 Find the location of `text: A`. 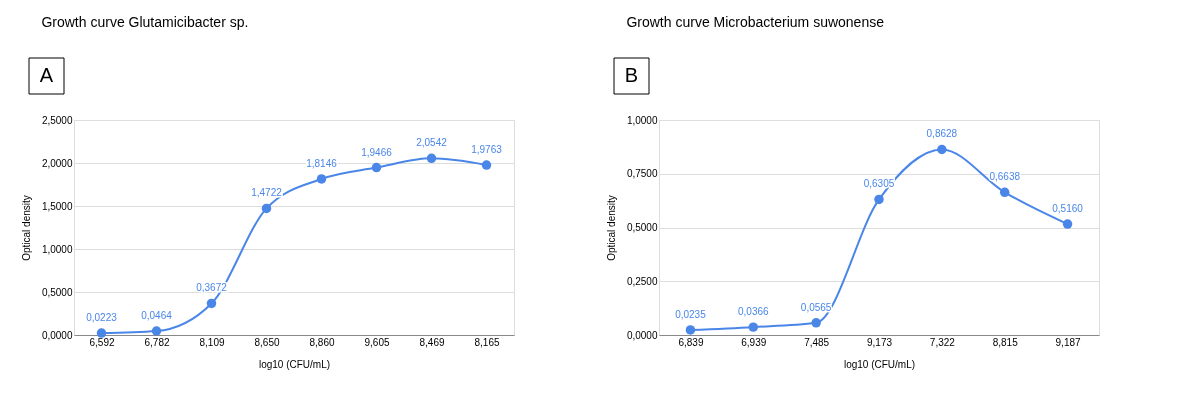

text: A is located at coordinates (46, 75).